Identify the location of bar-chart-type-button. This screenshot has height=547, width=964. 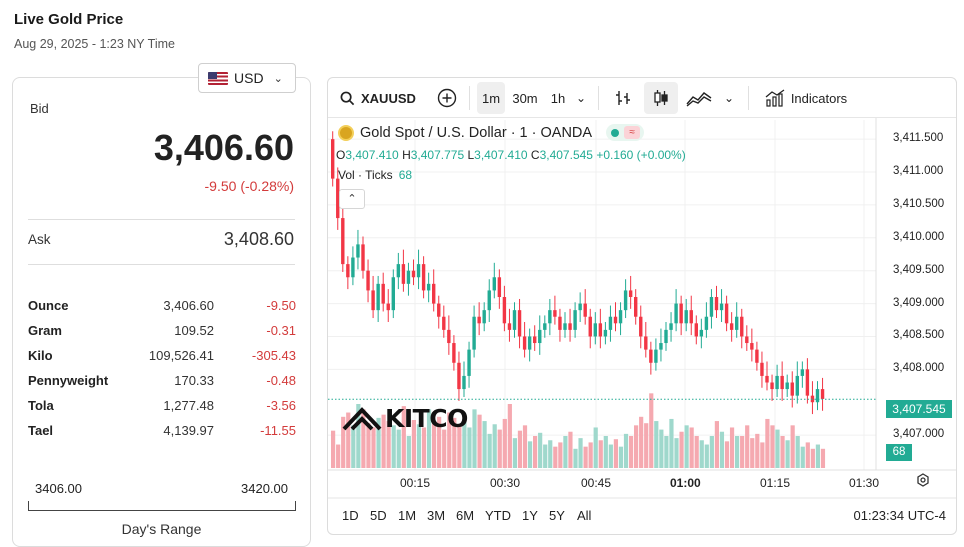
(623, 98).